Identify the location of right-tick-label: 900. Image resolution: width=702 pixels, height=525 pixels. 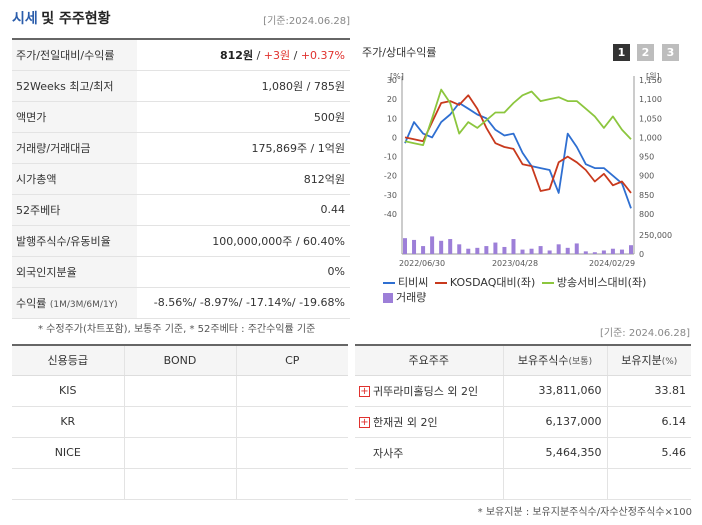
(646, 176).